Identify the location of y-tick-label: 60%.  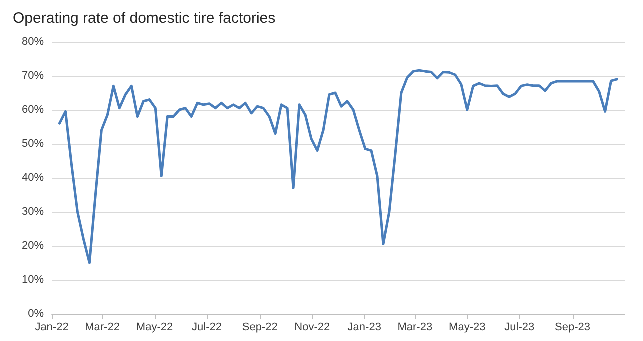
(33, 110).